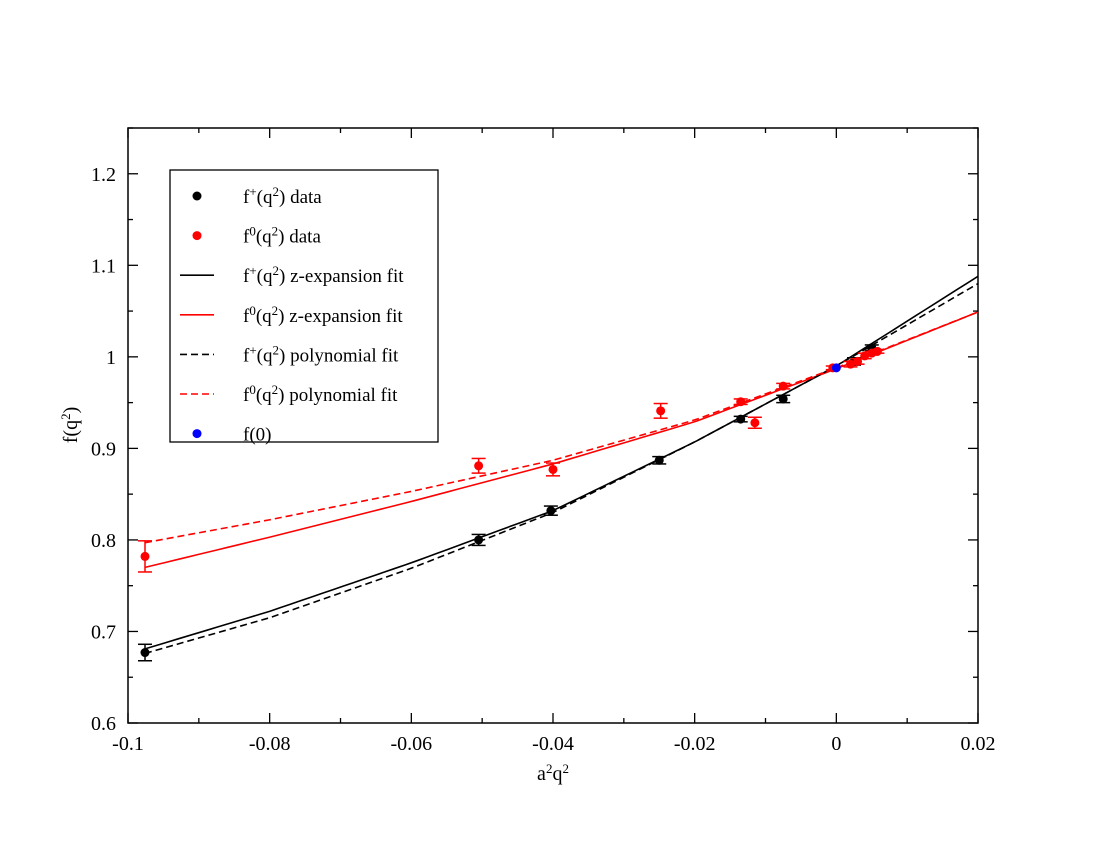 The width and height of the screenshot is (1100, 850). I want to click on legend-label: f0(q2) z-expansion fit, so click(323, 314).